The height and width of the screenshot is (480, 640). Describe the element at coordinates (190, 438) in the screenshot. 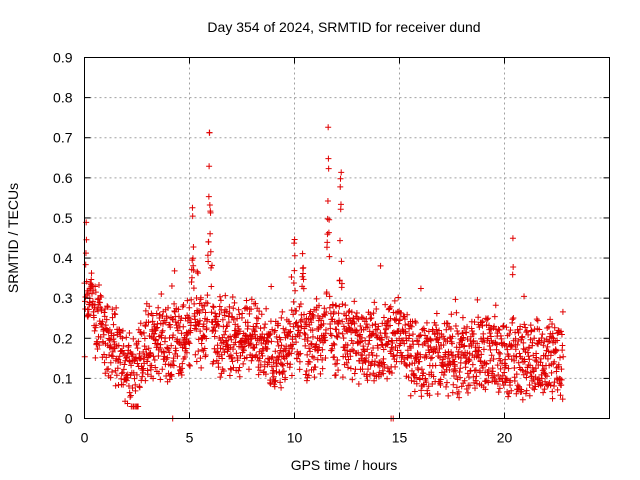

I see `x-tick-label: 5` at that location.